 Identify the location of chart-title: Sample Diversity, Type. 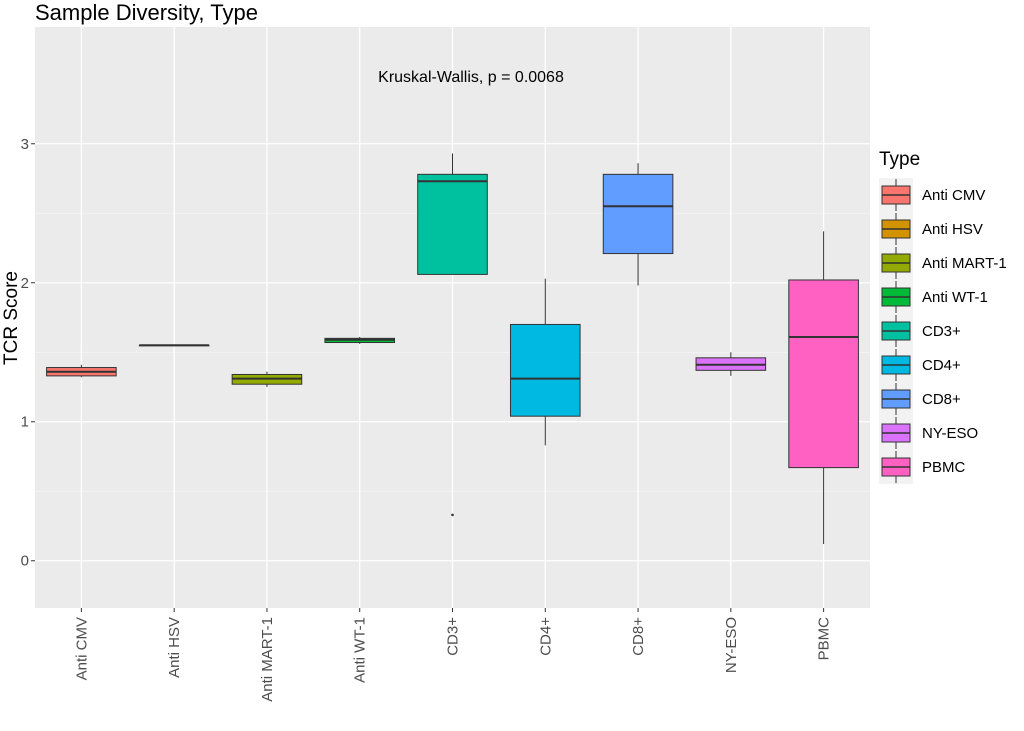
(146, 12).